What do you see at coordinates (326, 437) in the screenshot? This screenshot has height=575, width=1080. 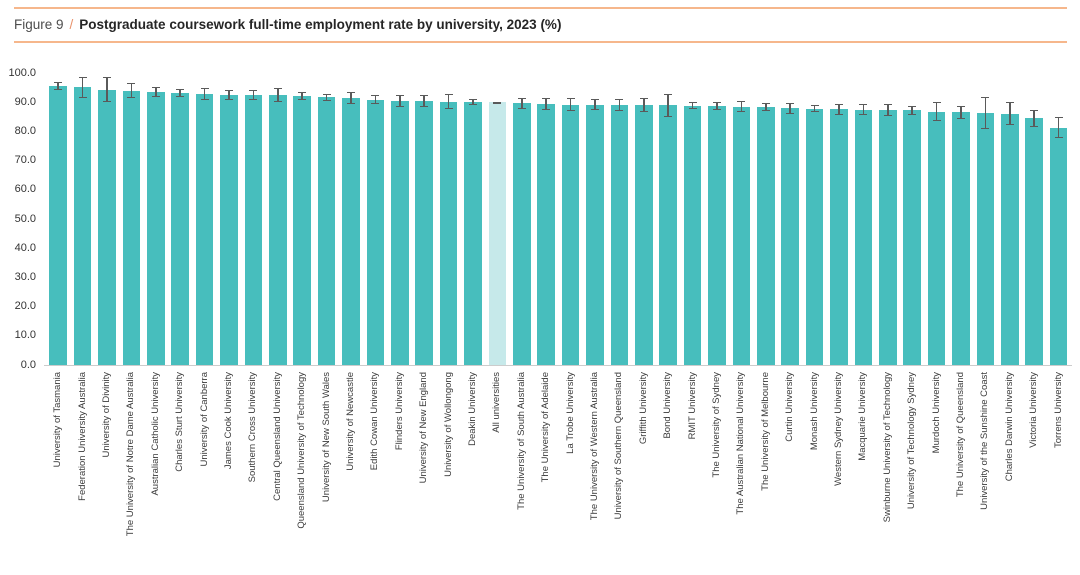 I see `x-tick-label: University of New South Wales` at bounding box center [326, 437].